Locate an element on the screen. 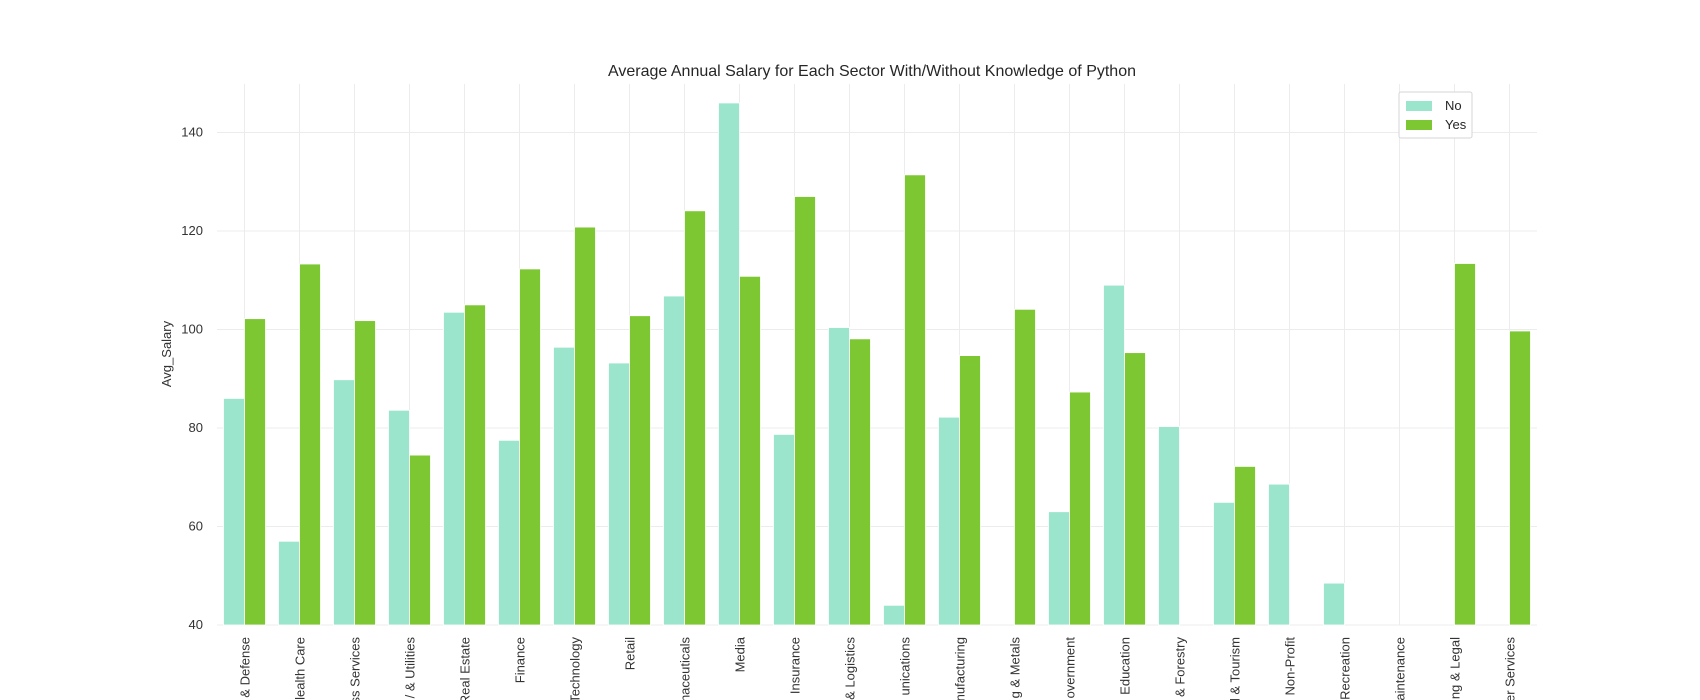 The height and width of the screenshot is (700, 1700). x-tick-label: Technology is located at coordinates (575, 668).